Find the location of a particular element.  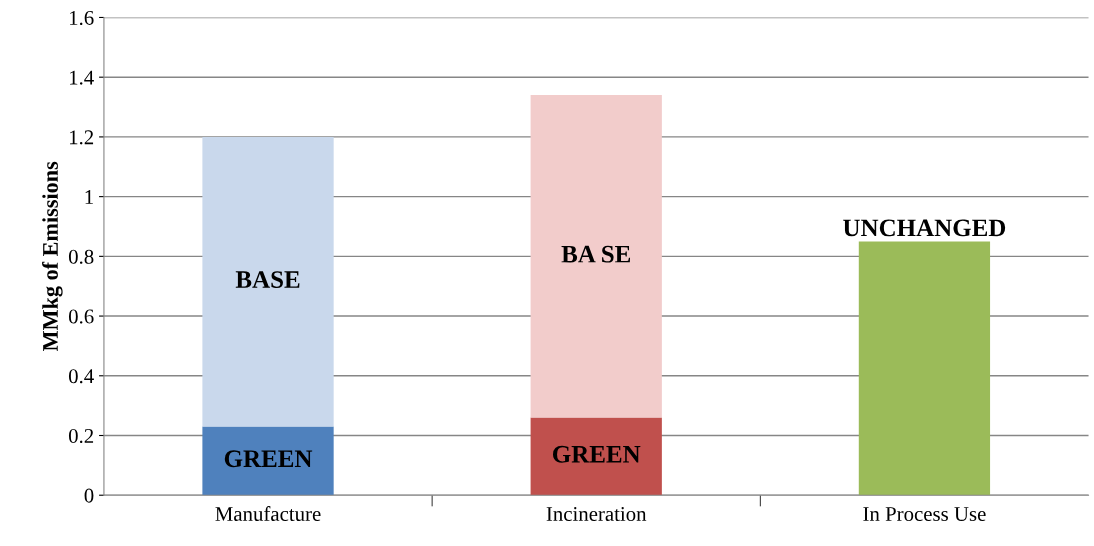

y-tick-label: 0.4 is located at coordinates (81, 376).